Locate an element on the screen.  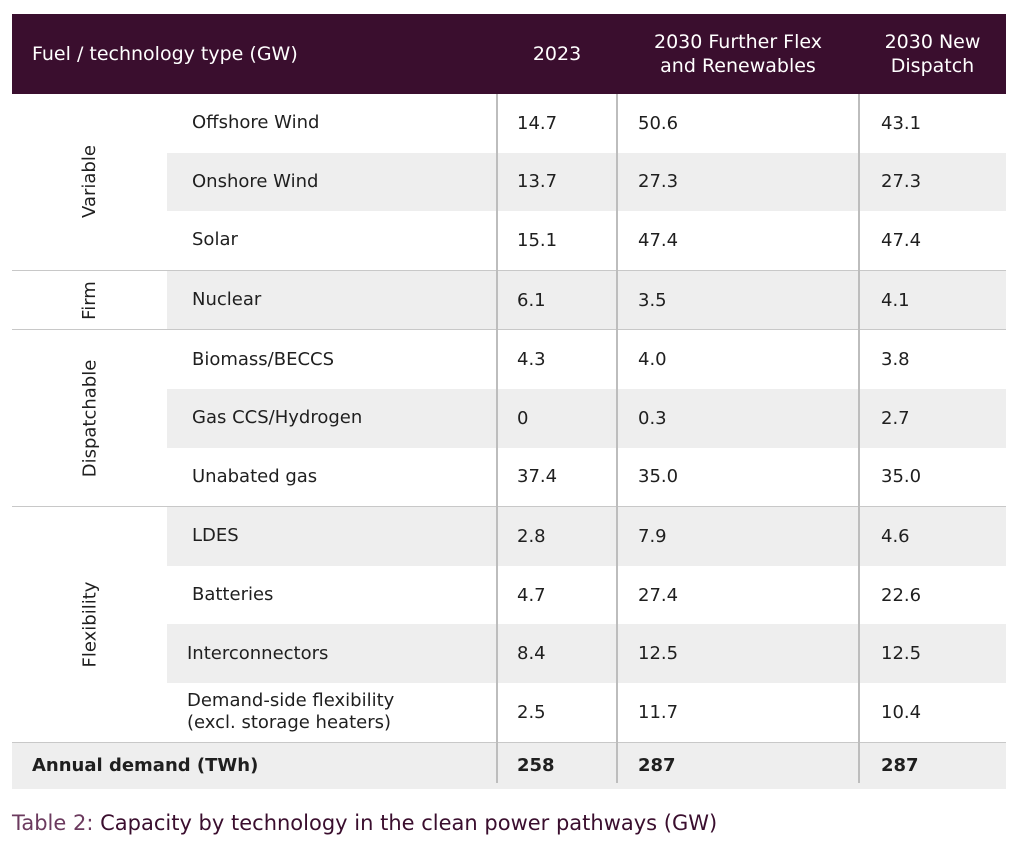
row-name: Offshore Wind is located at coordinates (256, 123).